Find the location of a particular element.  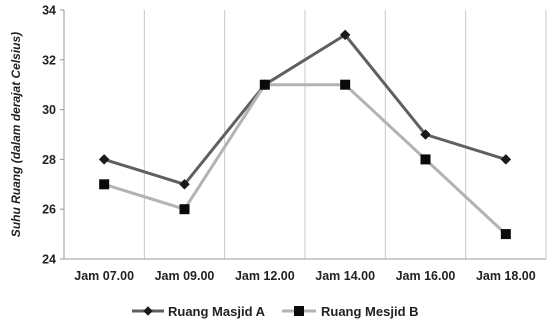

legend-item: Ruang Masjid A is located at coordinates (199, 311).